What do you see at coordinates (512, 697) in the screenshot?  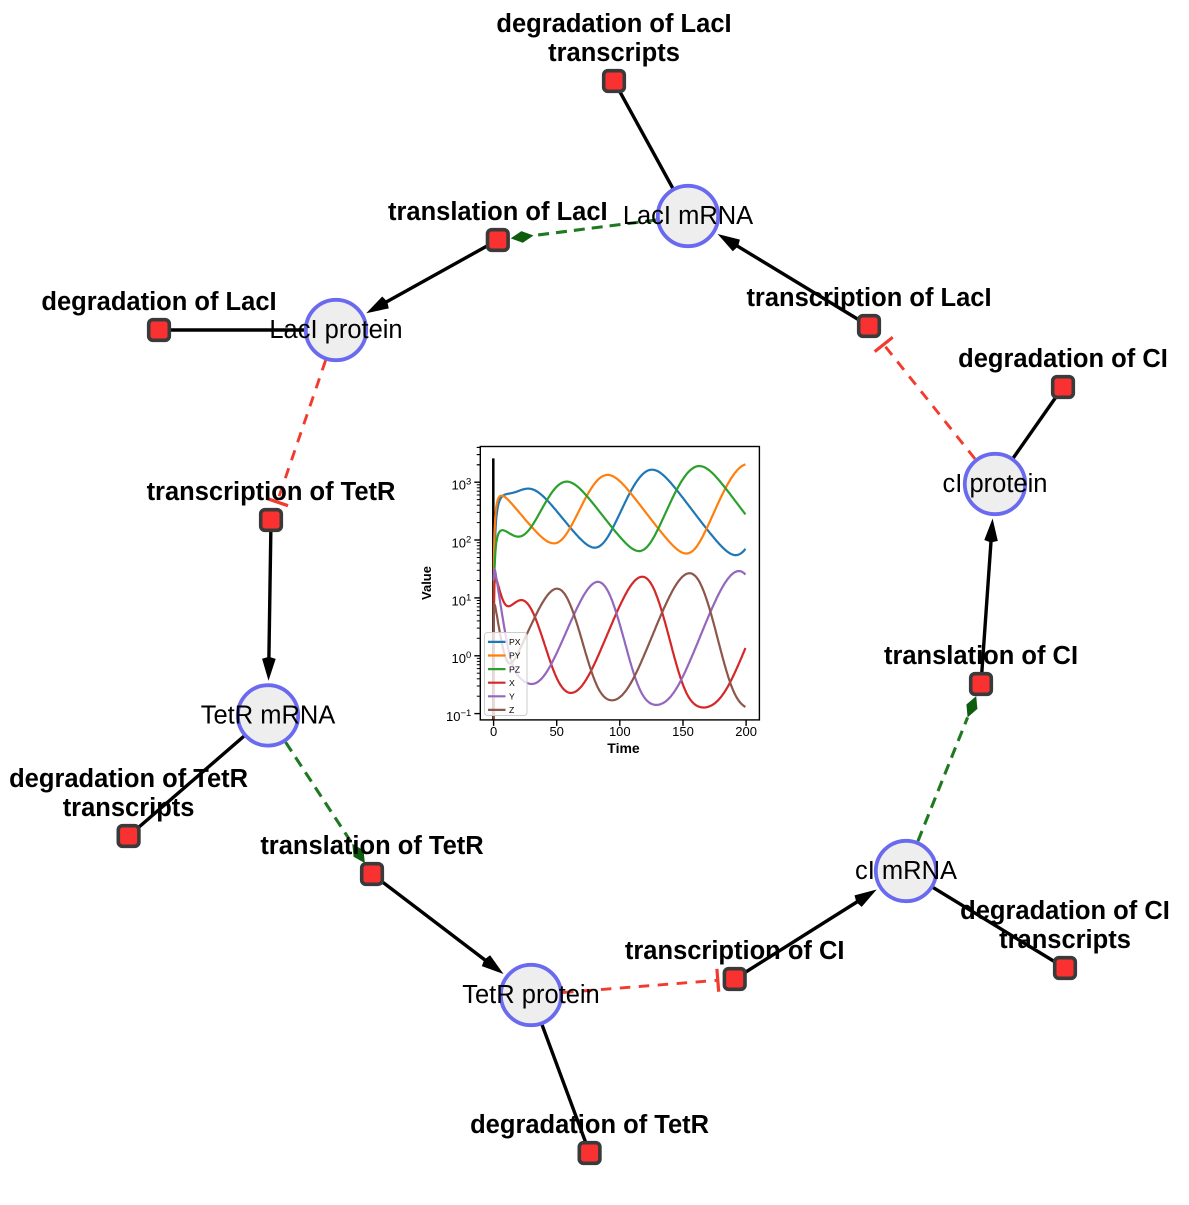 I see `svg-text: Y` at bounding box center [512, 697].